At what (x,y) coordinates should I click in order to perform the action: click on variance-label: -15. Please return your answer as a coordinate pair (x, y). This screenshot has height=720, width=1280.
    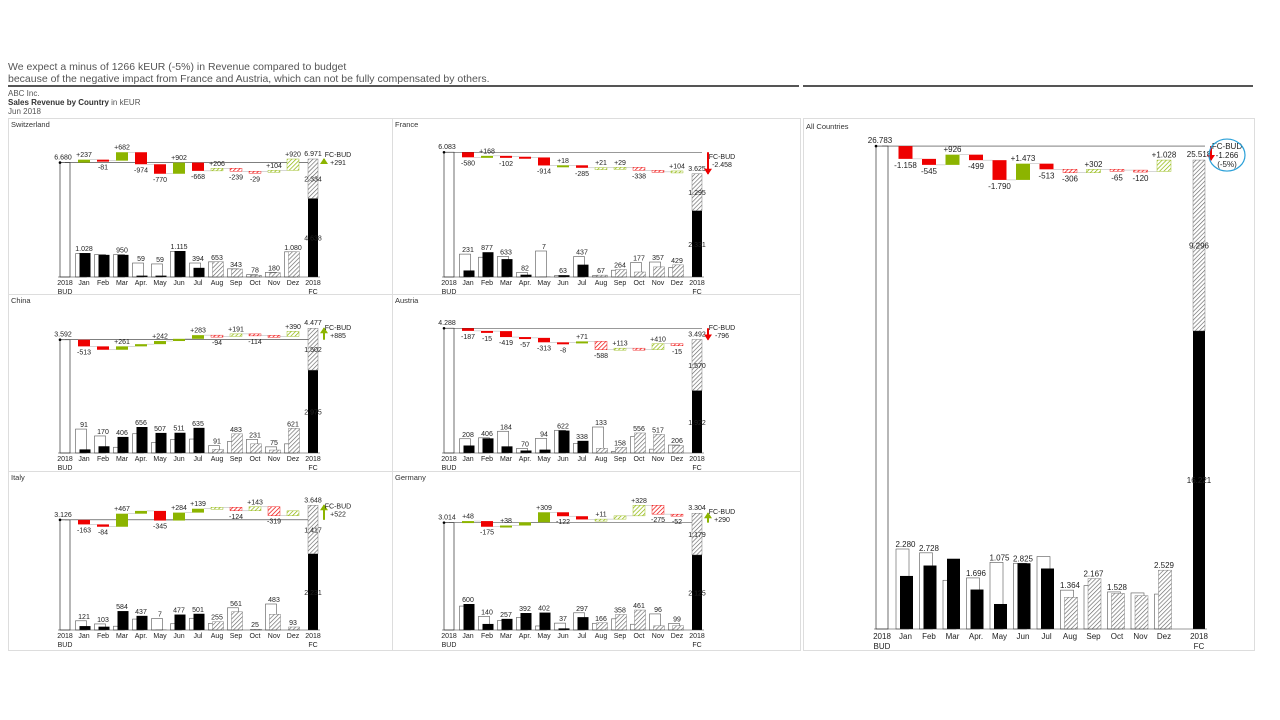
    Looking at the image, I should click on (677, 352).